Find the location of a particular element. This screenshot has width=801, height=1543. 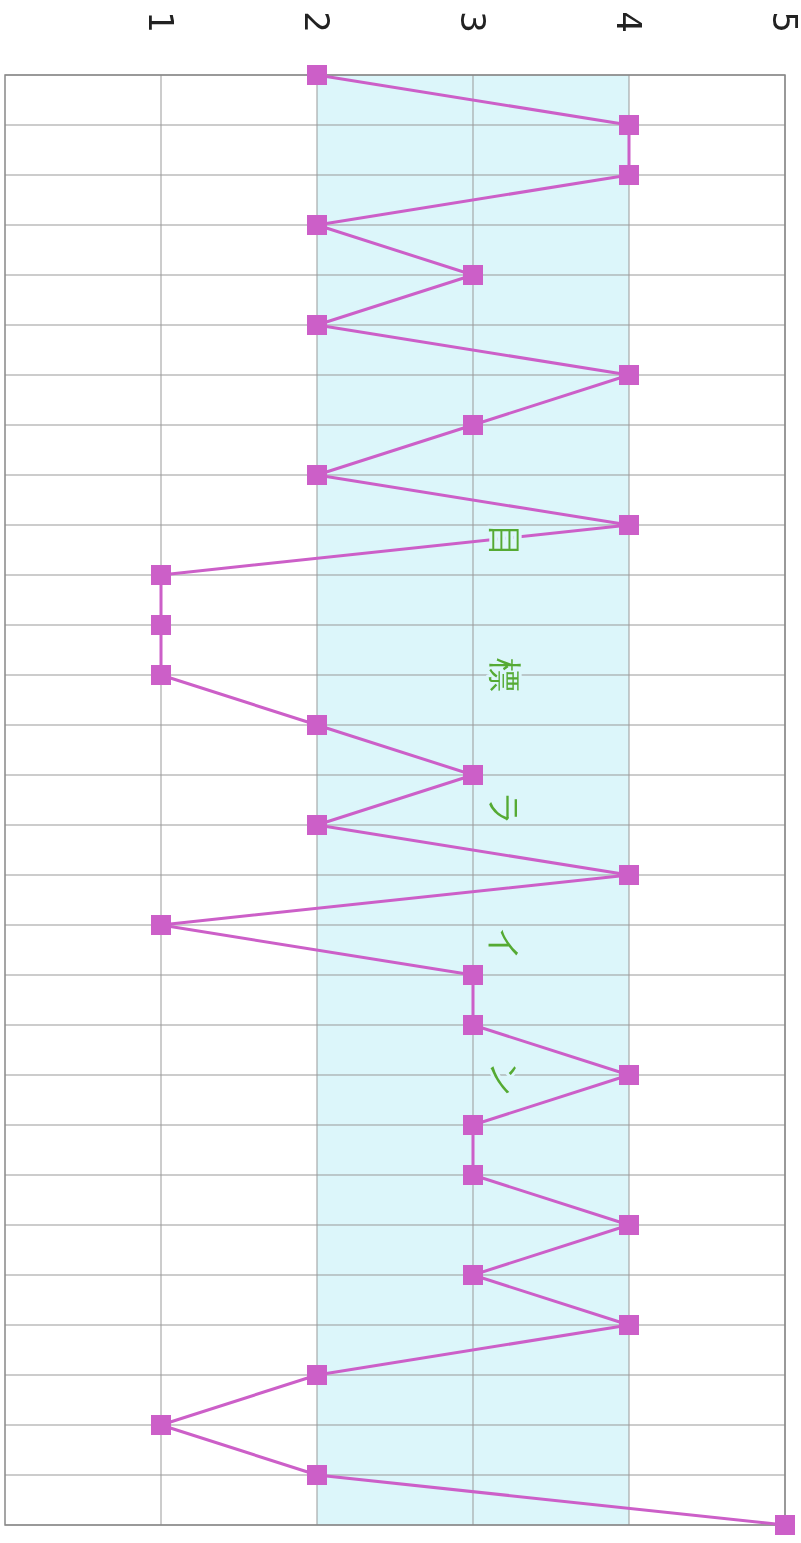

x-tick-label: 4 is located at coordinates (629, 22).